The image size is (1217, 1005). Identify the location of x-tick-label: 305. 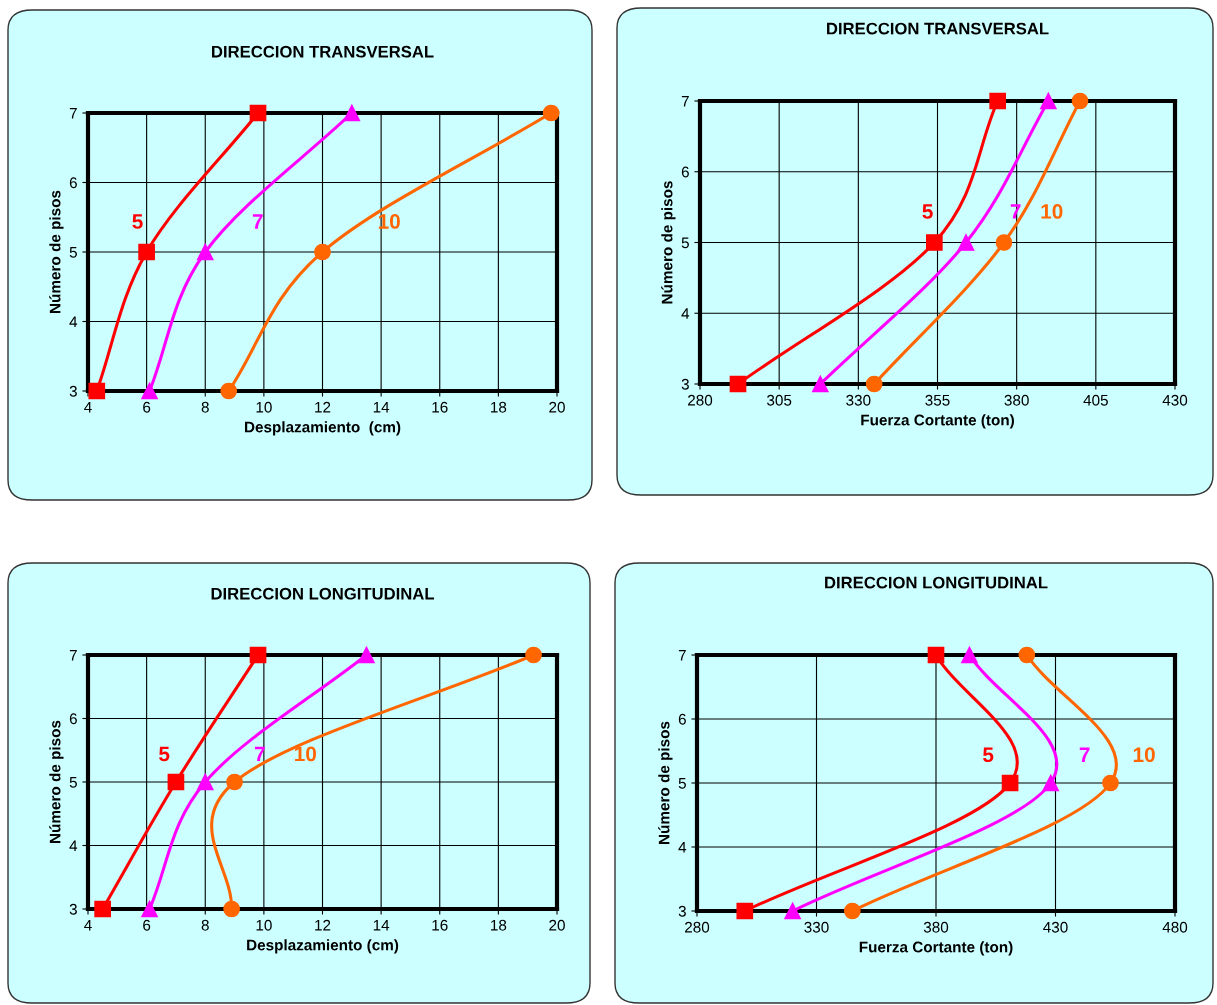
(779, 400).